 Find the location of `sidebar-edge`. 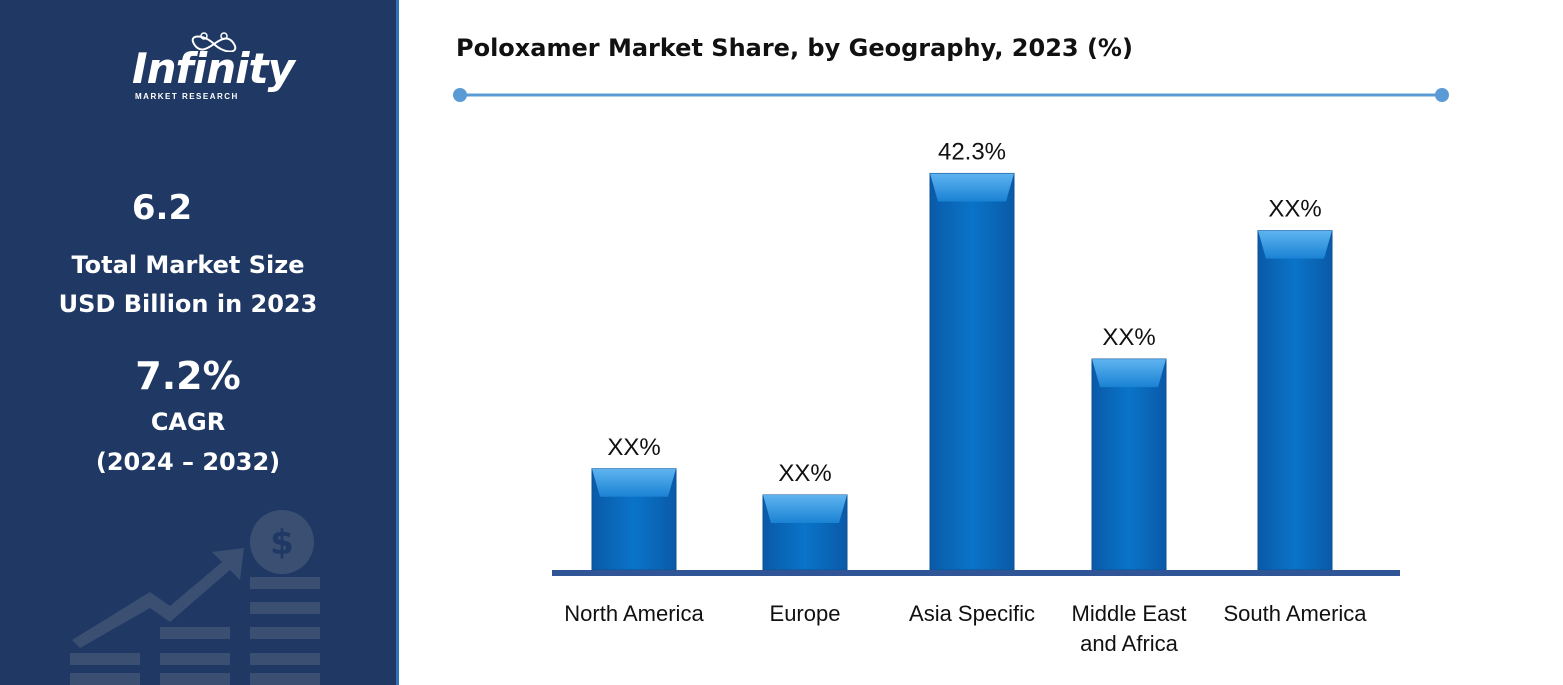

sidebar-edge is located at coordinates (397, 342).